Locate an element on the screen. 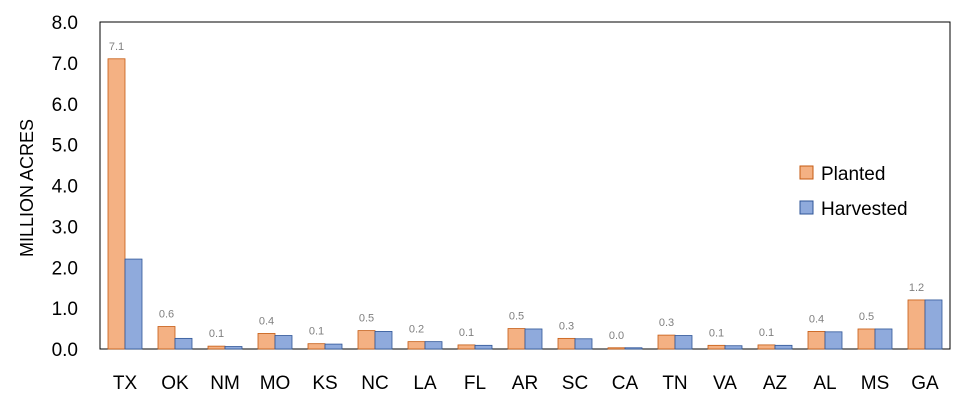  x-tick-label-ok: OK is located at coordinates (175, 383).